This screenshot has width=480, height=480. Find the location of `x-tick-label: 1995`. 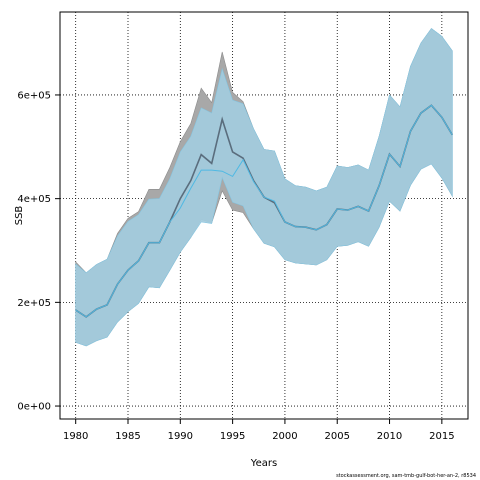

x-tick-label: 1995 is located at coordinates (232, 436).